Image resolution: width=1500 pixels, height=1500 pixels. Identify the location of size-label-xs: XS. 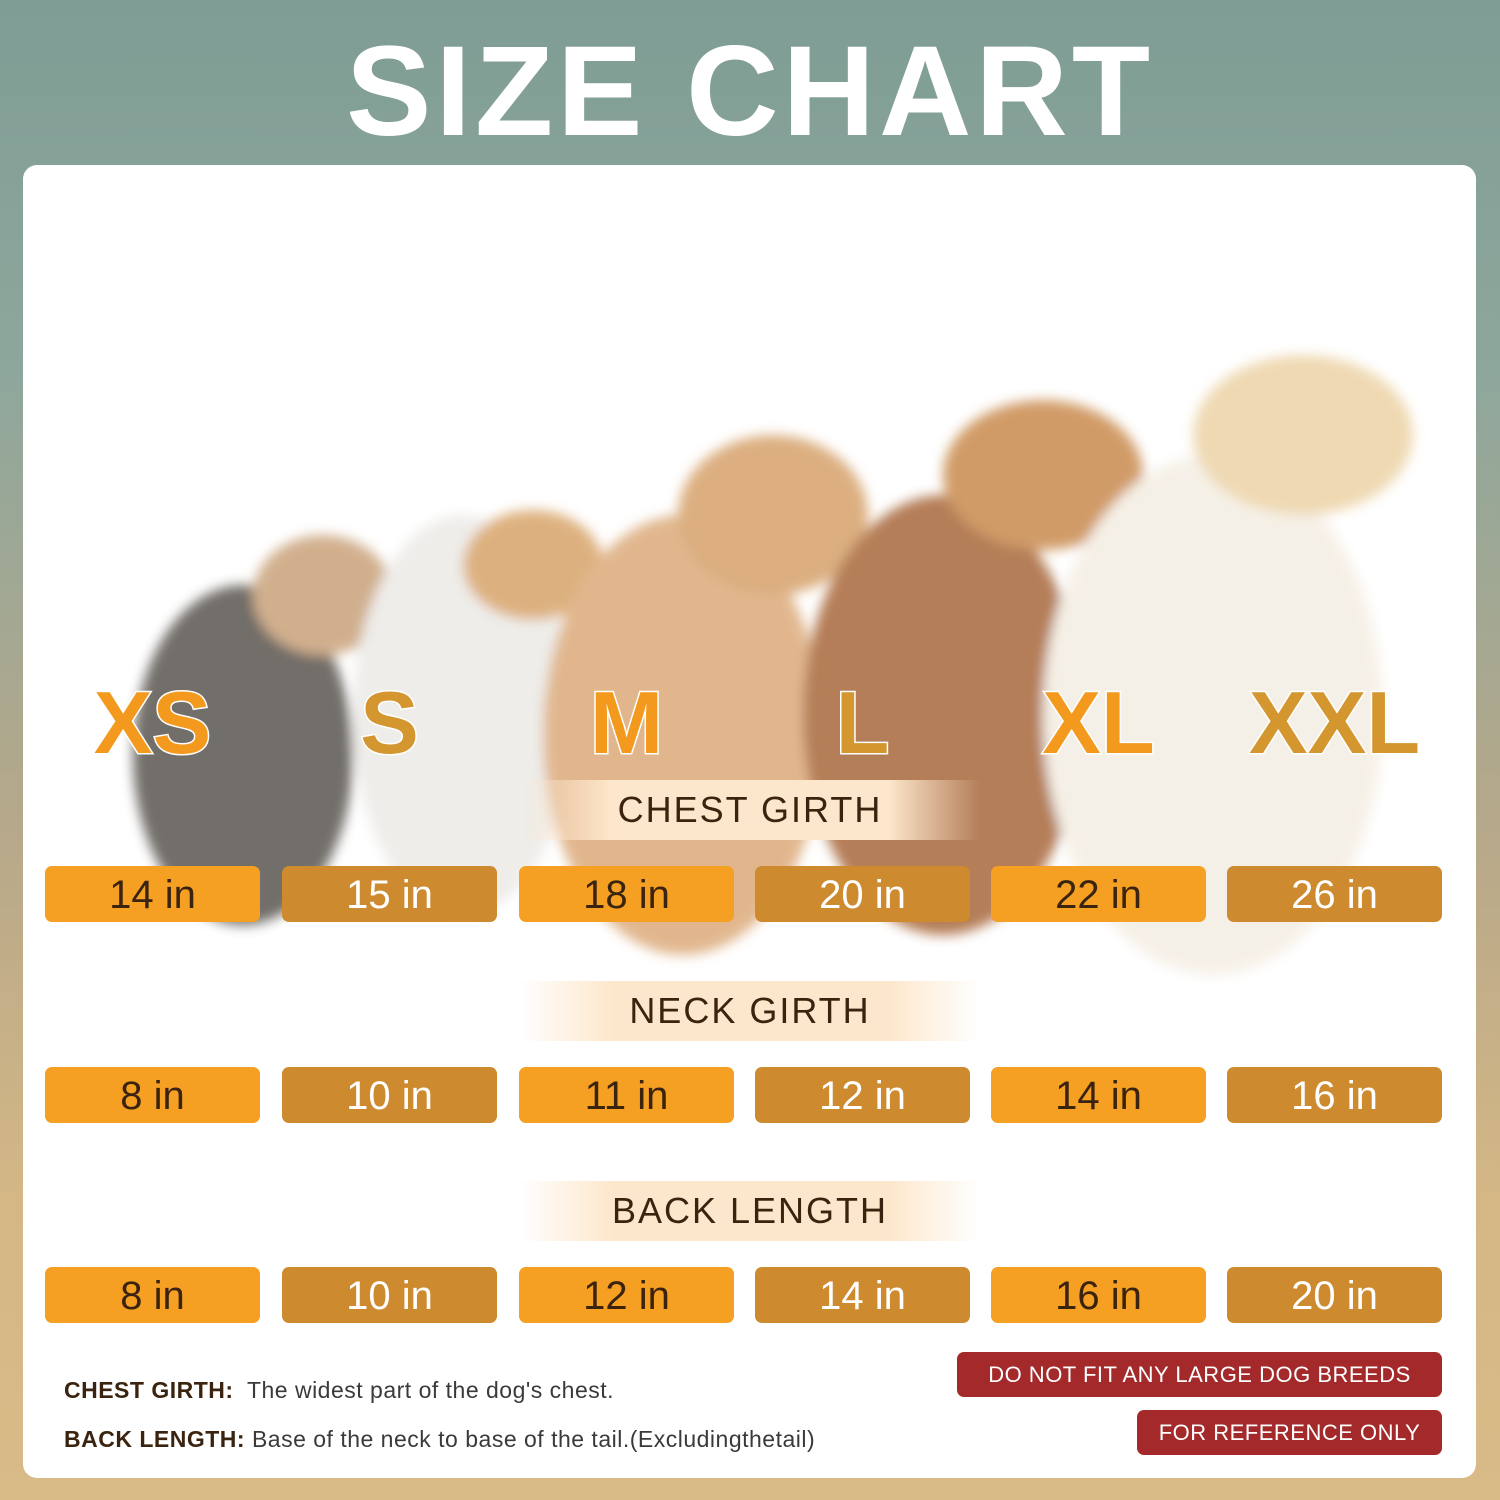
(152, 723).